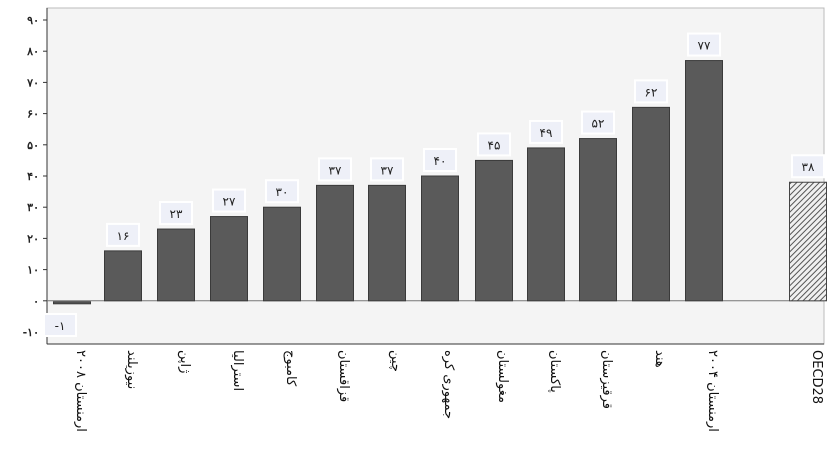 The height and width of the screenshot is (469, 829). I want to click on data-label: ۶۲, so click(651, 91).